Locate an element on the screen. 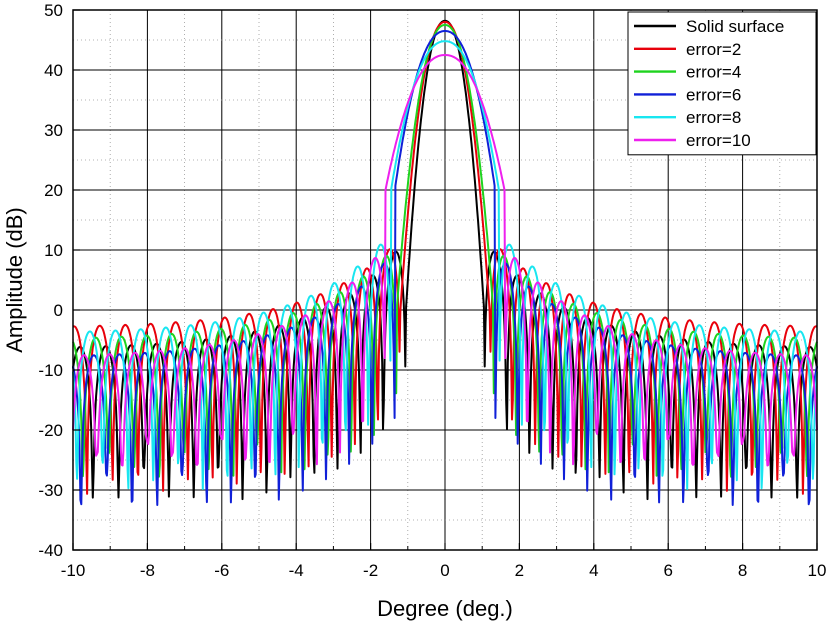 The height and width of the screenshot is (628, 827). x-tick-label: 8 is located at coordinates (742, 570).